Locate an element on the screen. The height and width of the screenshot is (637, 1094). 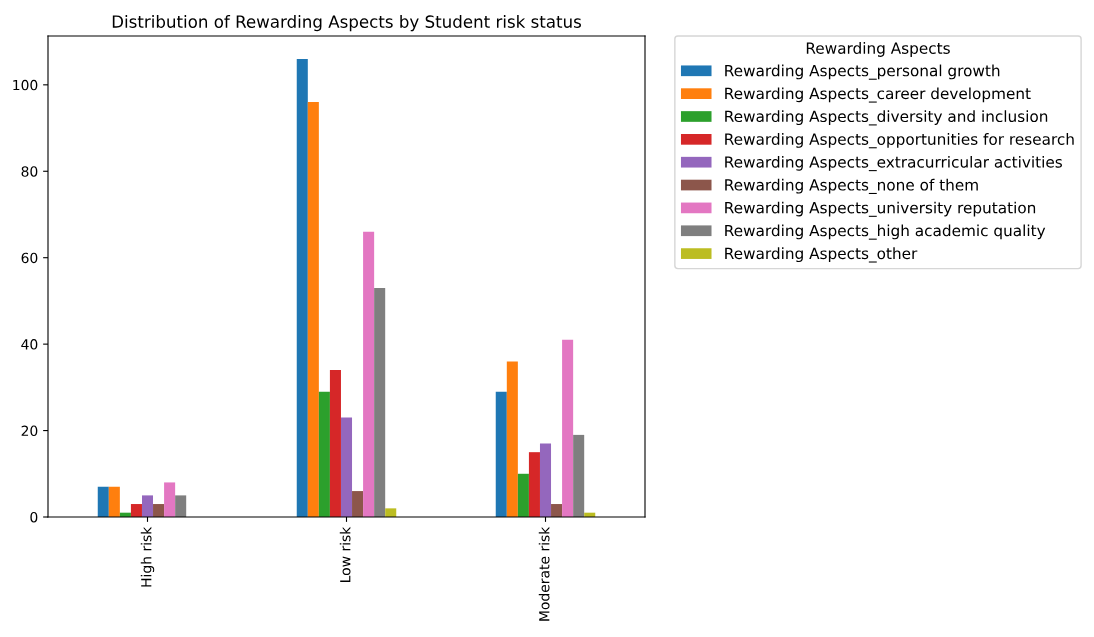
legend-label: Rewarding Aspects_diversity and inclusion is located at coordinates (886, 118).